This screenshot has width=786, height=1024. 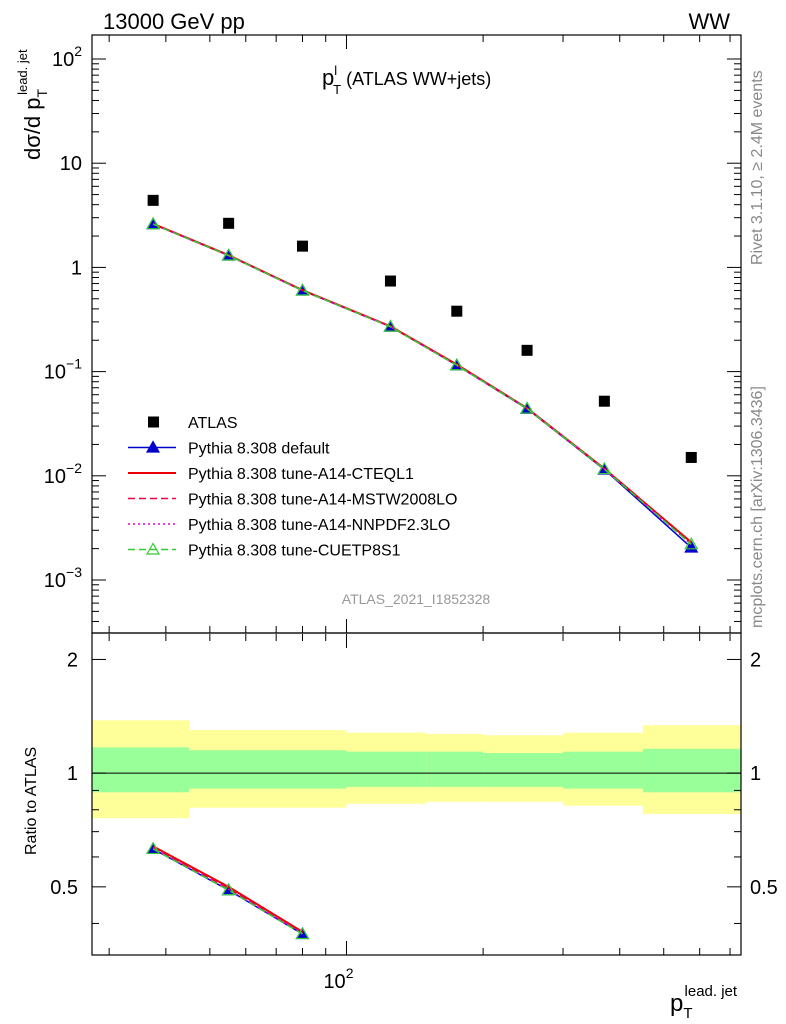 I want to click on ratio-y-tick-label-left: 1, so click(x=72, y=774).